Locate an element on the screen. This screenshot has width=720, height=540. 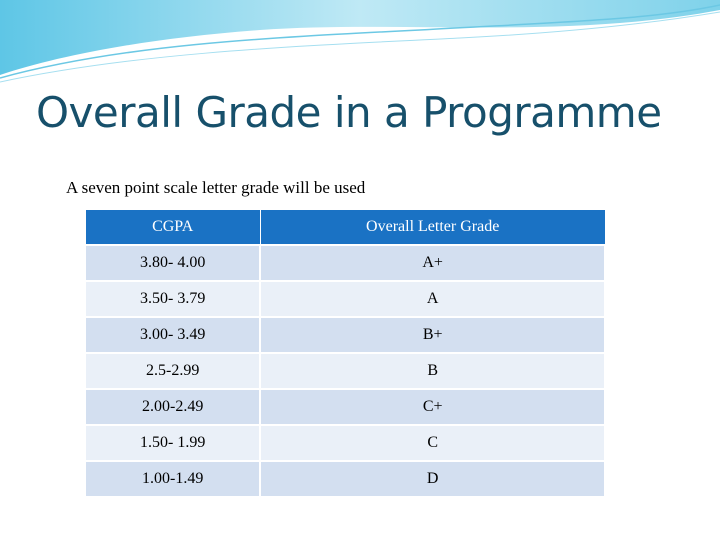
table-cell: C is located at coordinates (432, 443).